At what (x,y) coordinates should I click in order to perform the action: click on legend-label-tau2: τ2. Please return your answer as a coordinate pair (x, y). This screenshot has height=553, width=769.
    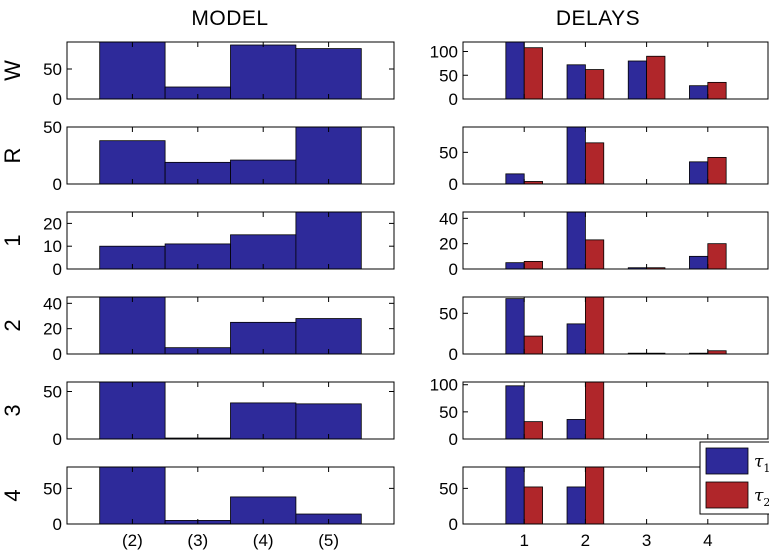
    Looking at the image, I should click on (761, 497).